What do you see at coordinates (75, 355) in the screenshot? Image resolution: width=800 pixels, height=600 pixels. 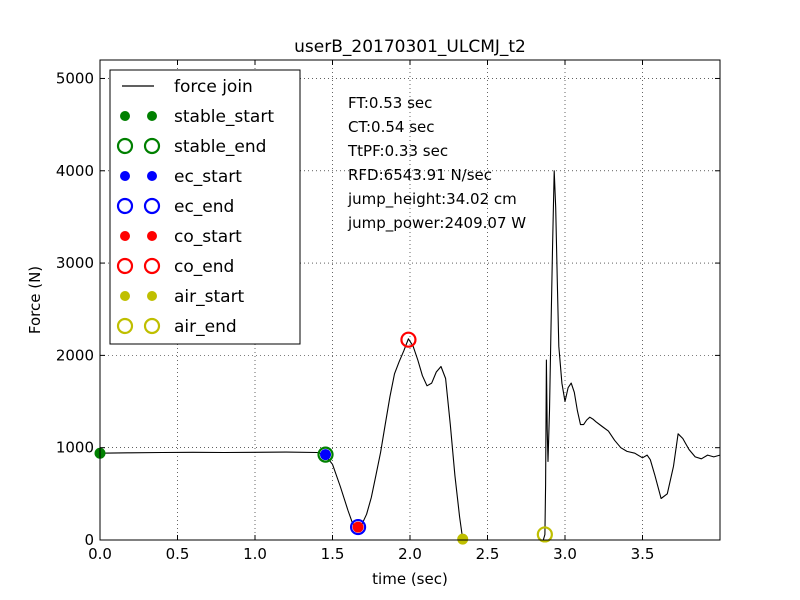 I see `y-tick-label: 2000` at bounding box center [75, 355].